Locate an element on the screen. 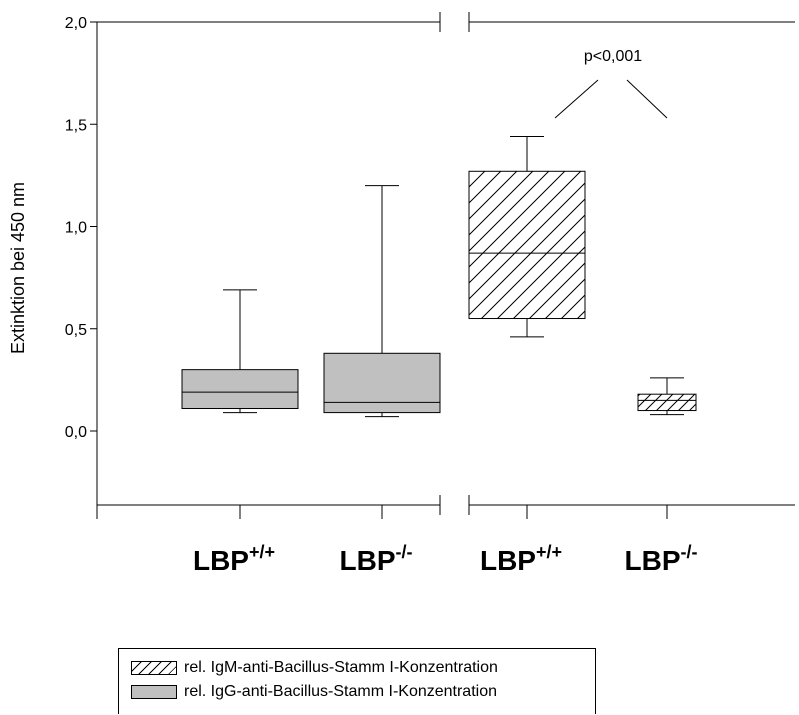 This screenshot has height=715, width=799. category-label-3: LBP-/- is located at coordinates (661, 559).